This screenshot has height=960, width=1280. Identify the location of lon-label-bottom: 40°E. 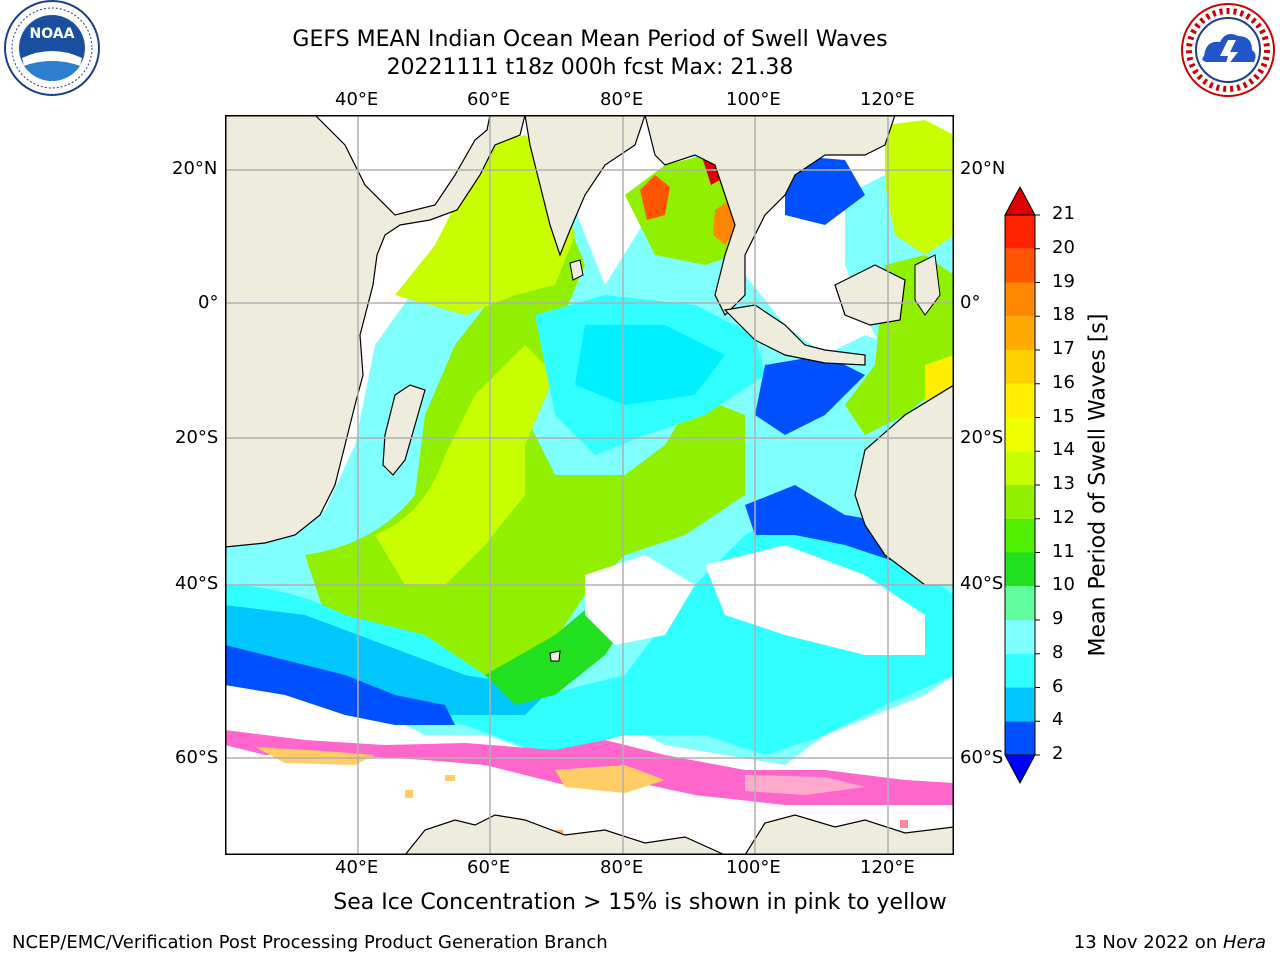
(357, 867).